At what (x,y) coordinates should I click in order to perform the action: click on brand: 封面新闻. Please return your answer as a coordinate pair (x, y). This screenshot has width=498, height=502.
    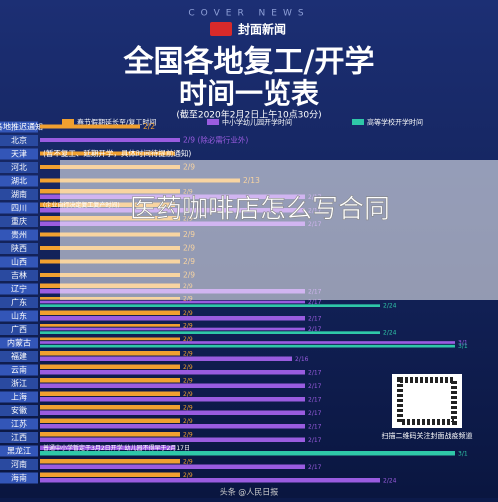
    Looking at the image, I should click on (262, 29).